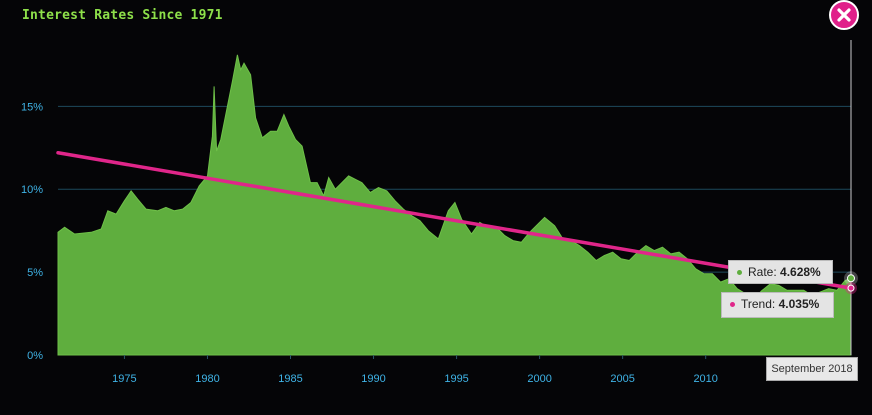  What do you see at coordinates (732, 305) in the screenshot?
I see `trend-dot-icon` at bounding box center [732, 305].